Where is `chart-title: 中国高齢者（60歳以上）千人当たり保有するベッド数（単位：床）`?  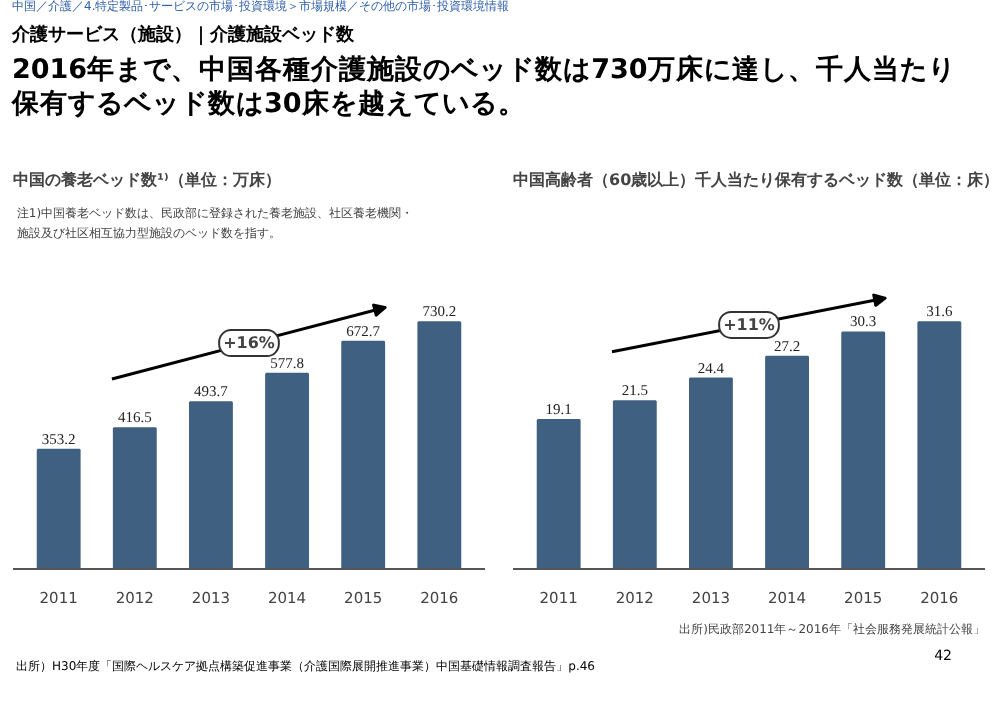
chart-title: 中国高齢者（60歳以上）千人当たり保有するベッド数（単位：床） is located at coordinates (756, 179).